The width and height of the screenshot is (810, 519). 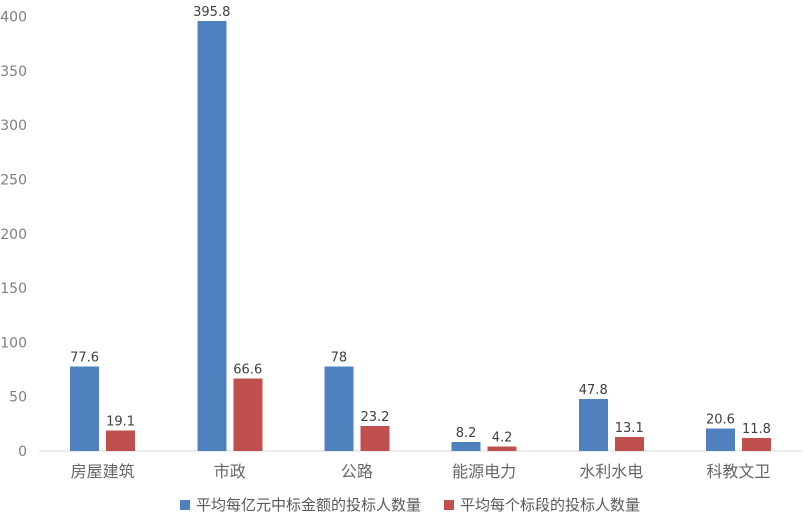 I want to click on y-tick-label: 150, so click(x=13, y=289).